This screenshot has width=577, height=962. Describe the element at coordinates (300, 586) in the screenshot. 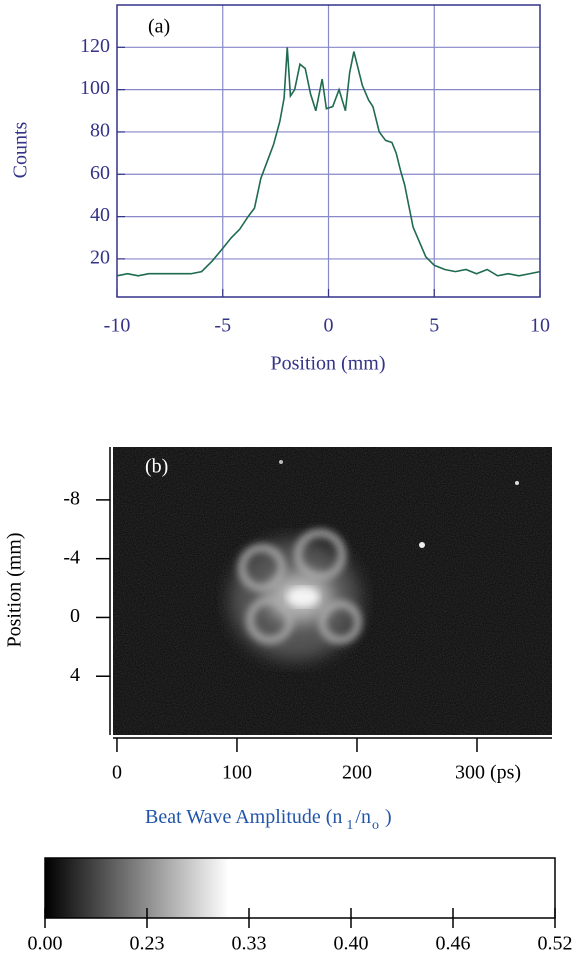

I see `image-rings` at that location.